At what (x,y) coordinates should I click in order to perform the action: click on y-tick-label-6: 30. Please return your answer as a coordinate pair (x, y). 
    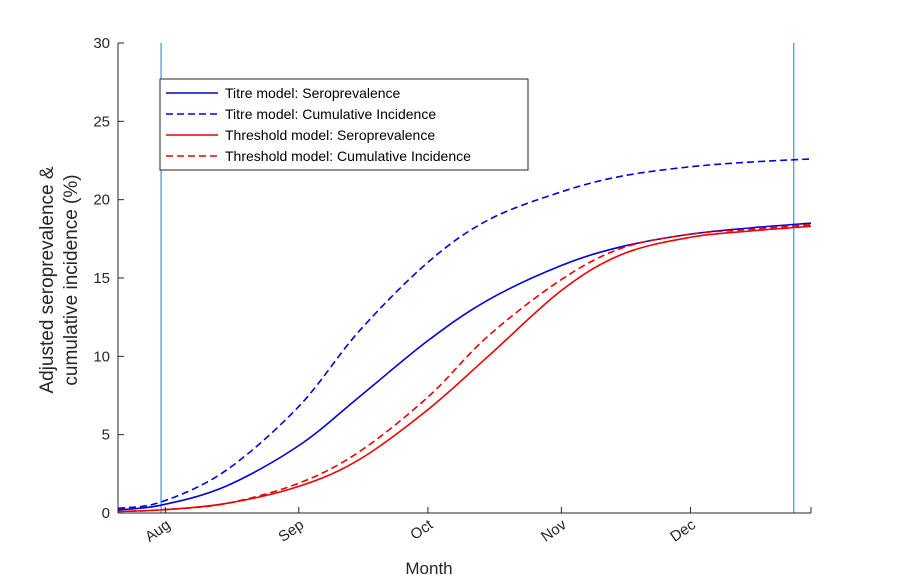
    Looking at the image, I should click on (101, 43).